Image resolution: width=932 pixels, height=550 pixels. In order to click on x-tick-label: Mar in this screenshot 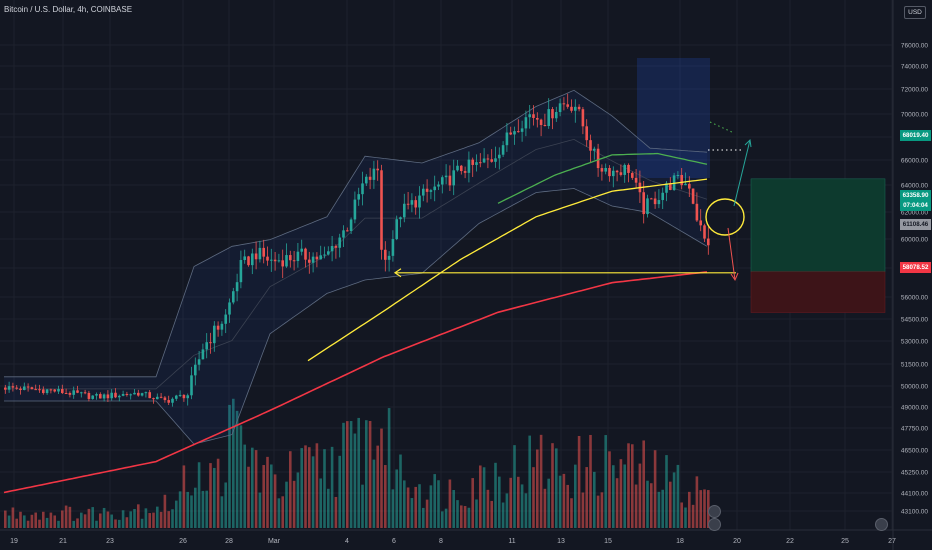, I will do `click(274, 541)`.